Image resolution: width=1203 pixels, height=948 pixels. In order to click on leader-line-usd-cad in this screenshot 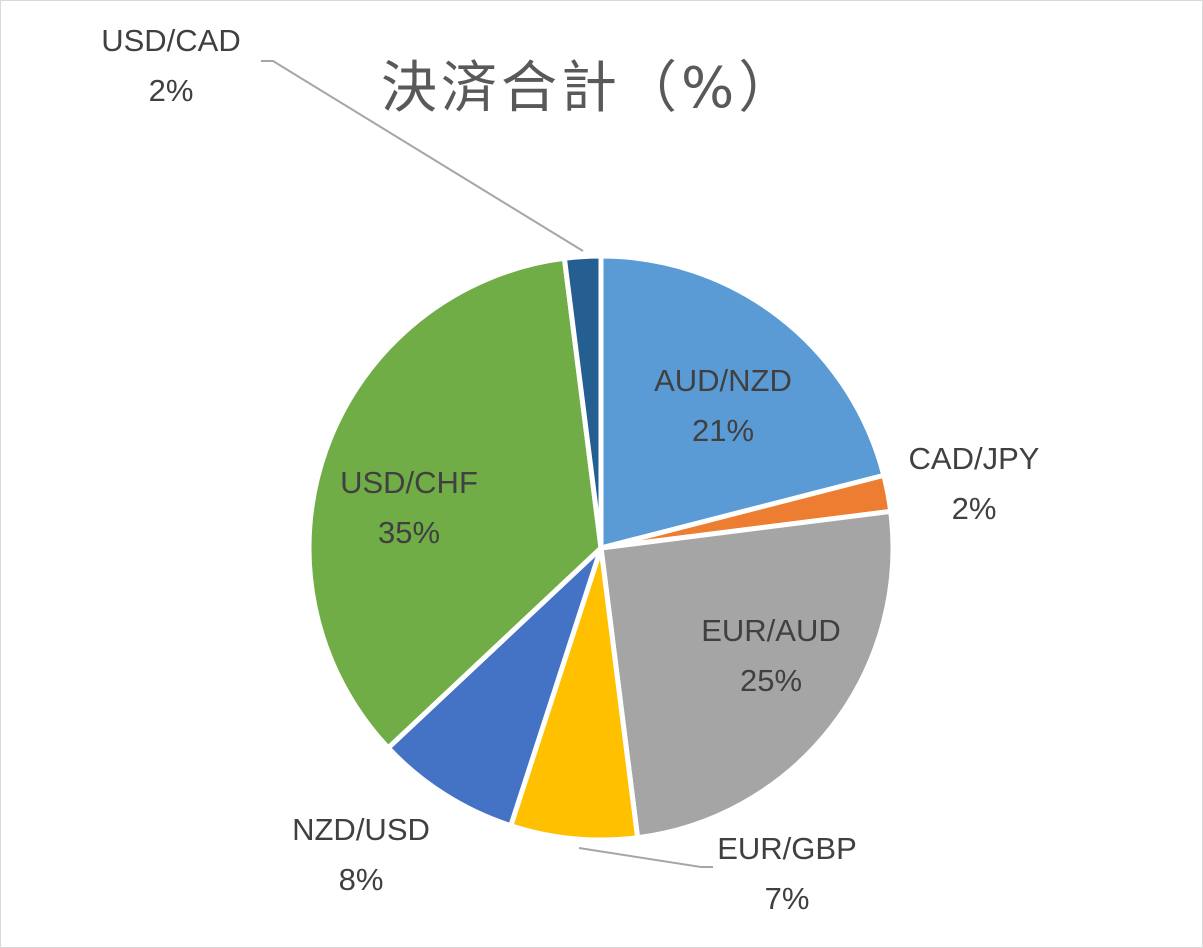, I will do `click(422, 156)`.